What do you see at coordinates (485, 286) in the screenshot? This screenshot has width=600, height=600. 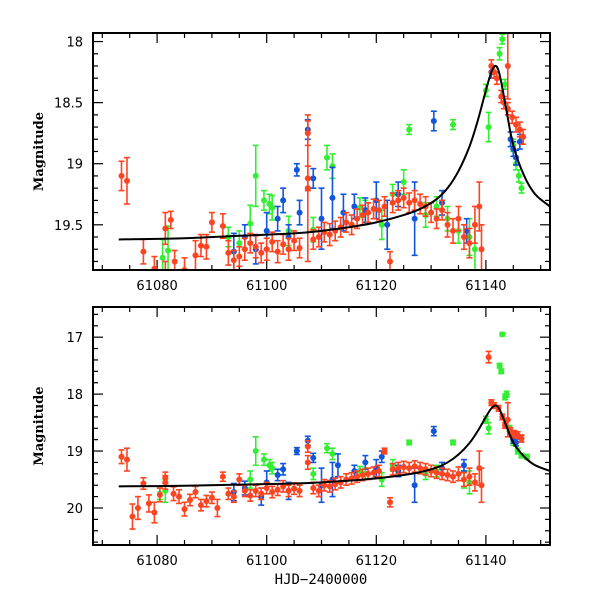 I see `x-tick-label: 61140` at bounding box center [485, 286].